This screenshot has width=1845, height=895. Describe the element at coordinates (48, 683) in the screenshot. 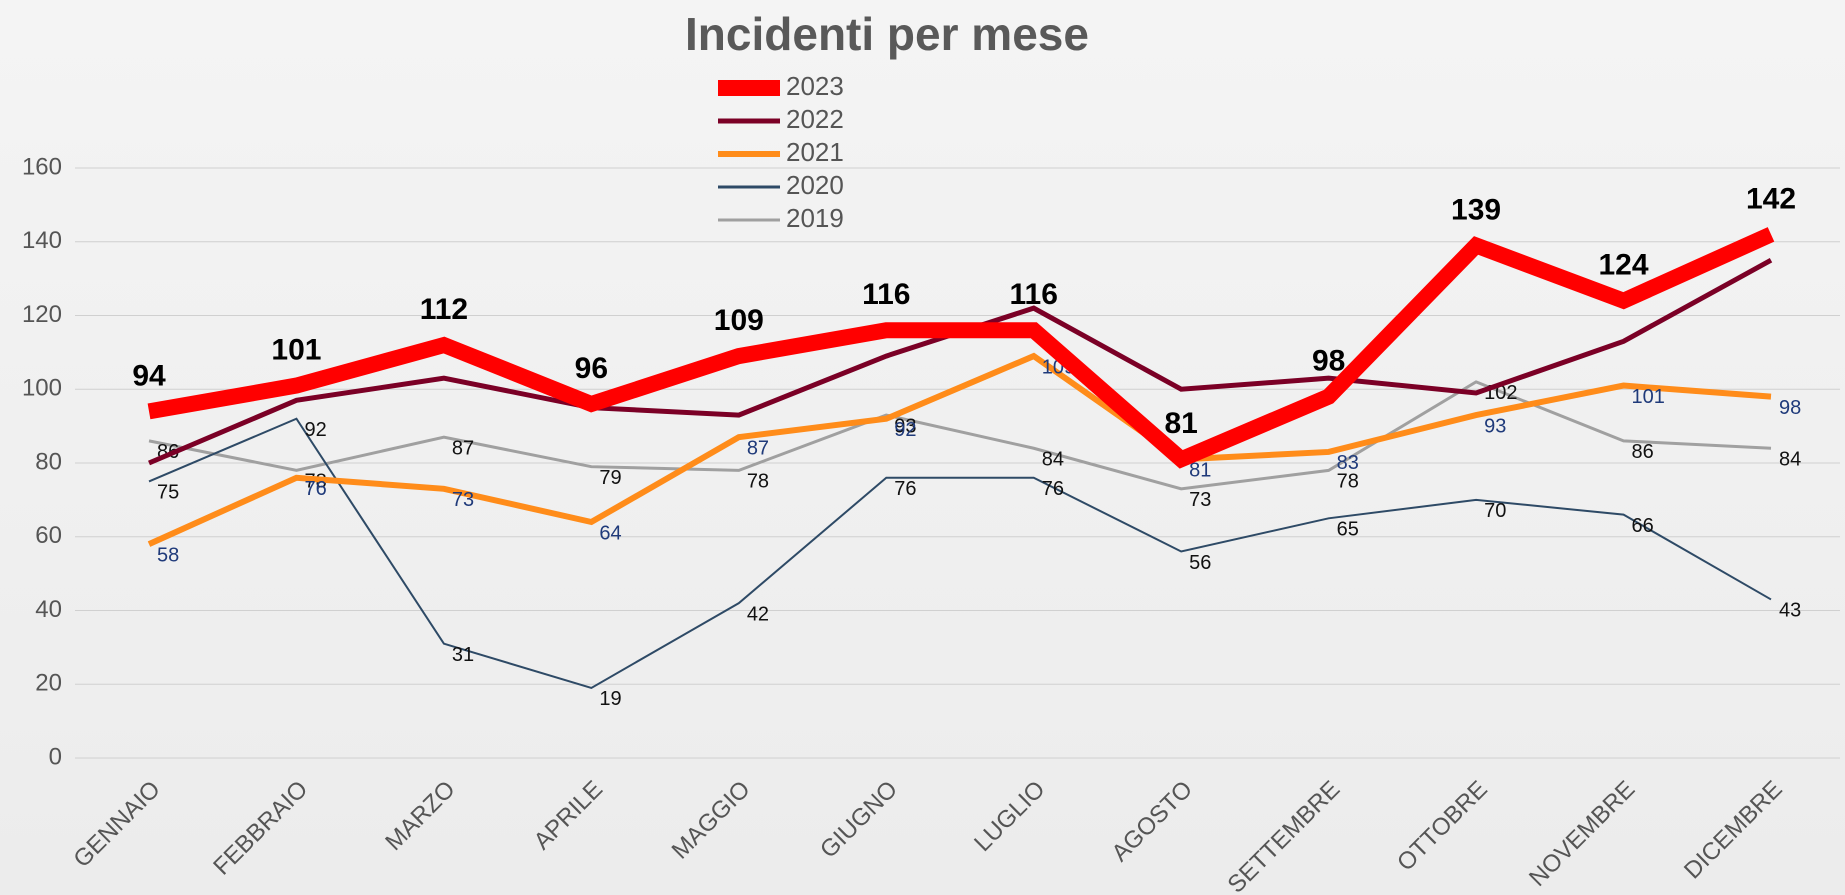

I see `y-tick-label: 20` at that location.